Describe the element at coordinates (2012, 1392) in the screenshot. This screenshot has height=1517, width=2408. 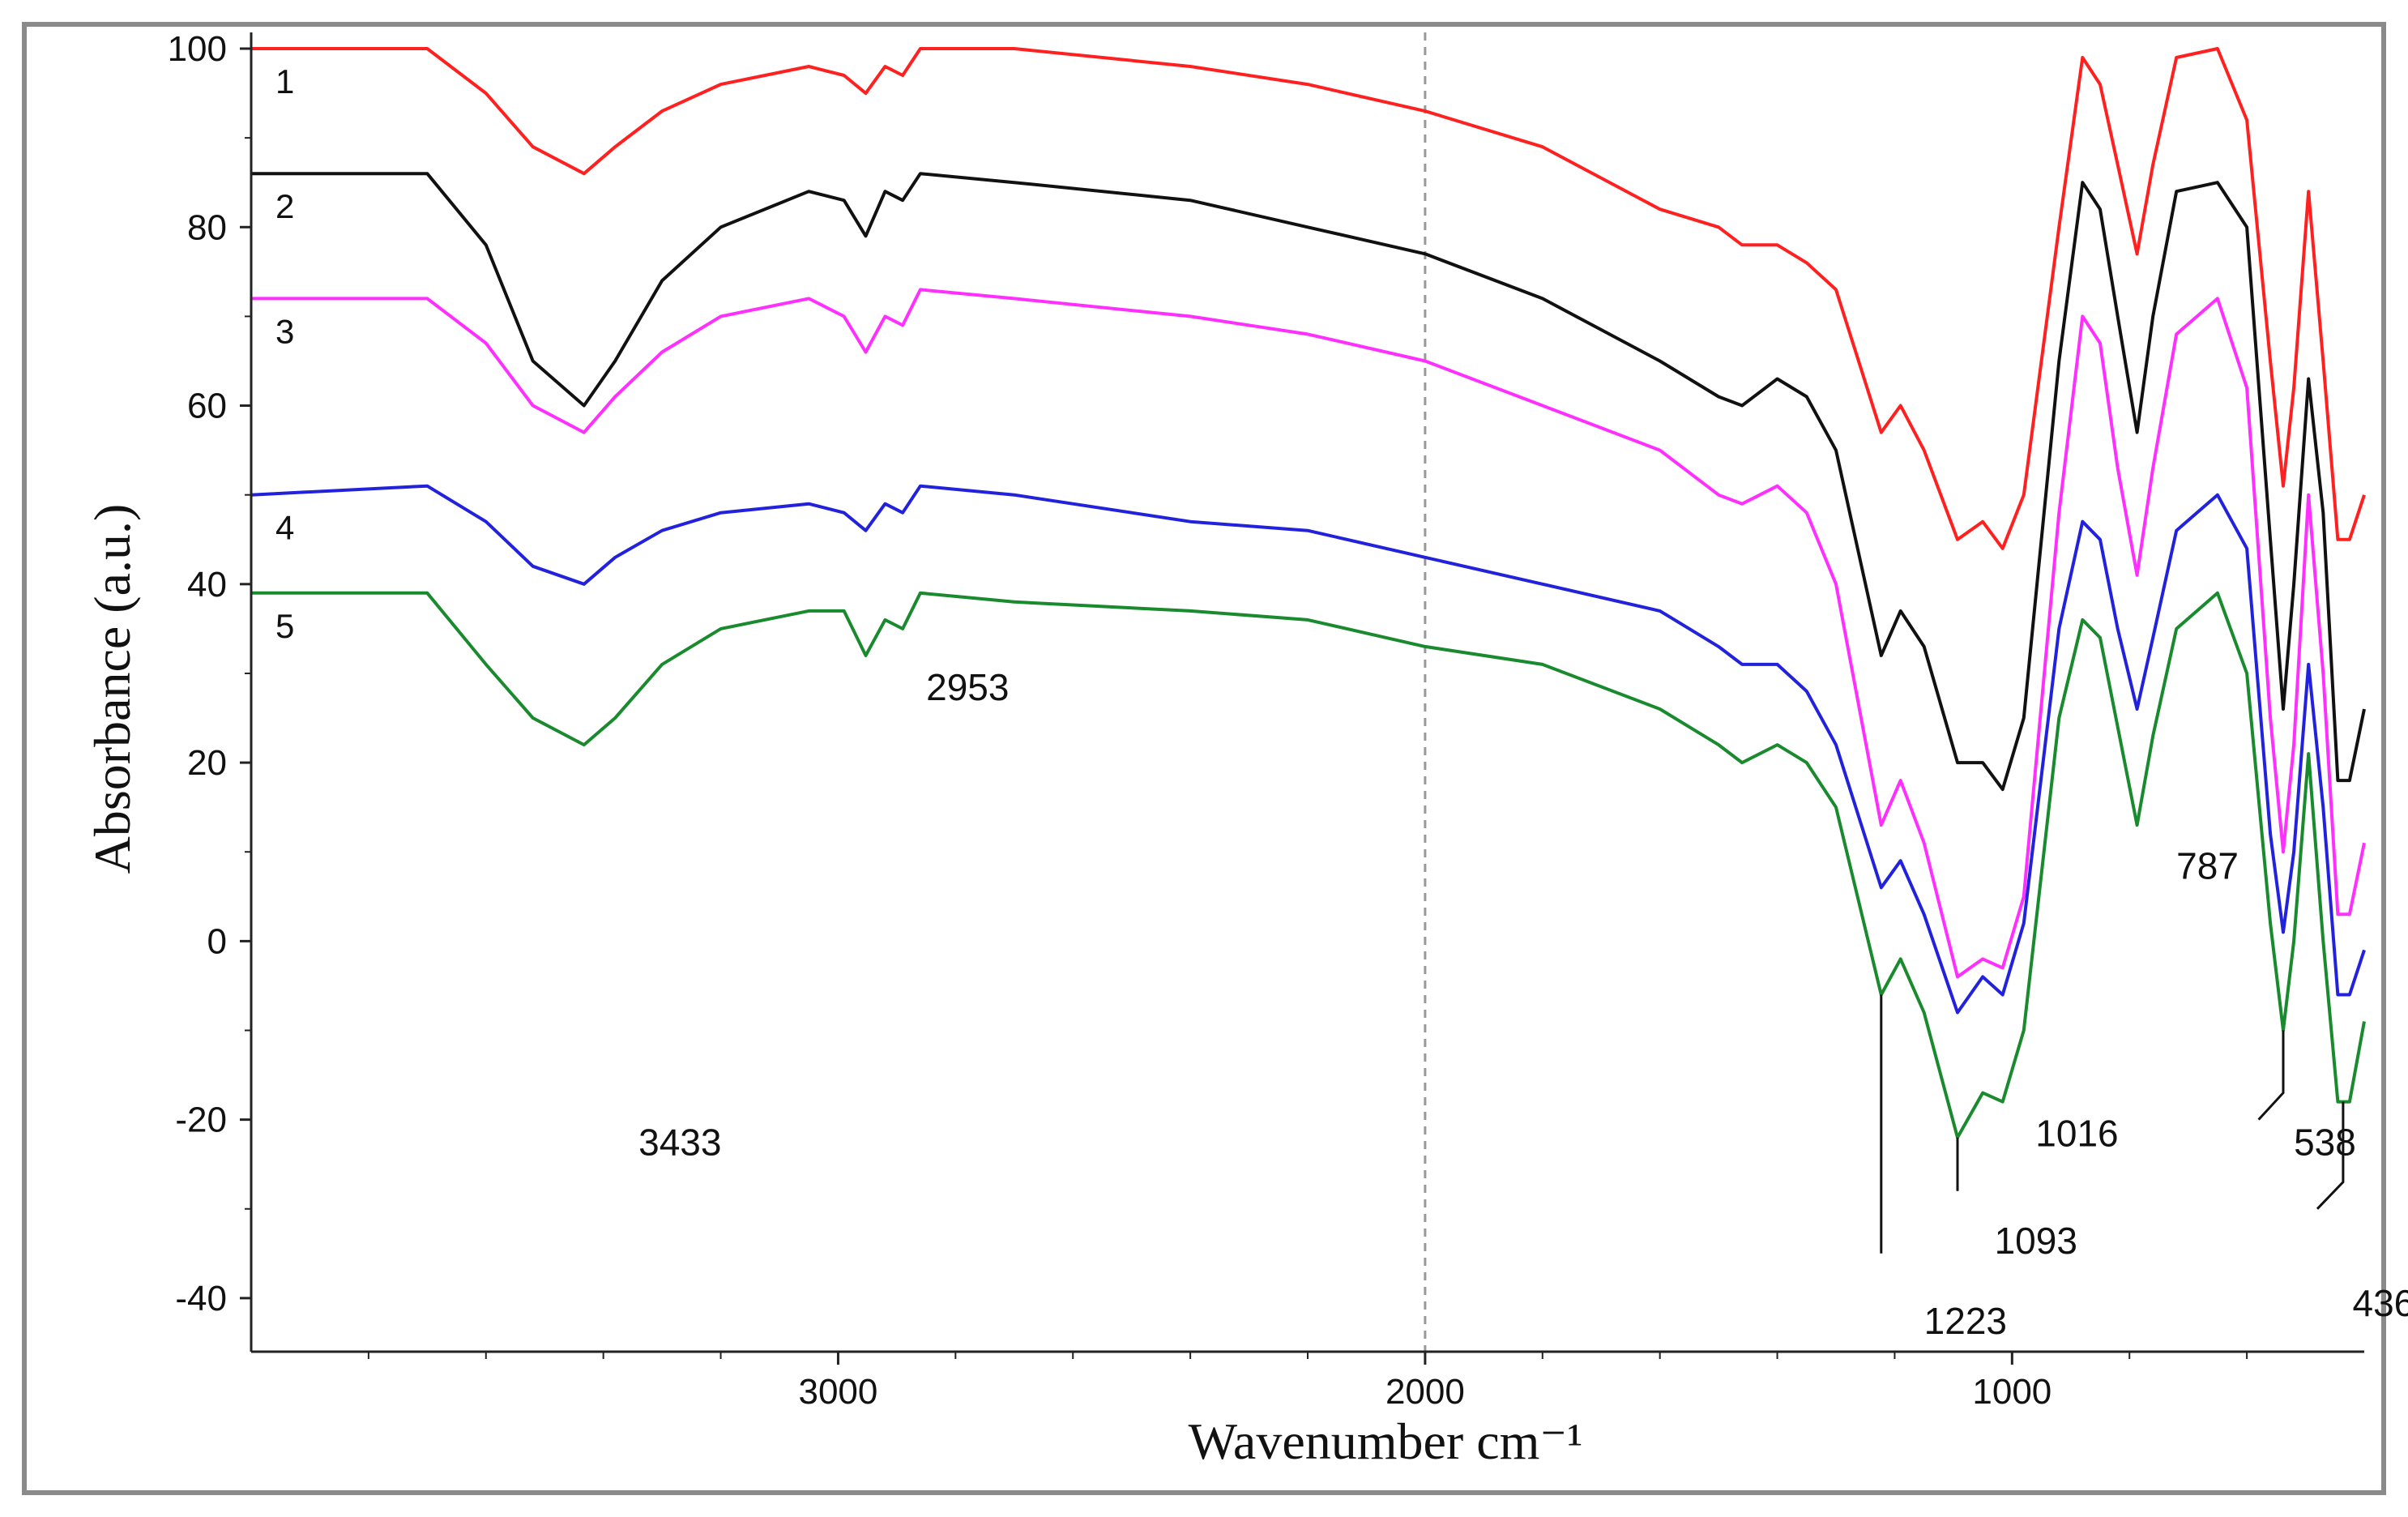
I see `x-tick-label: 1000` at that location.